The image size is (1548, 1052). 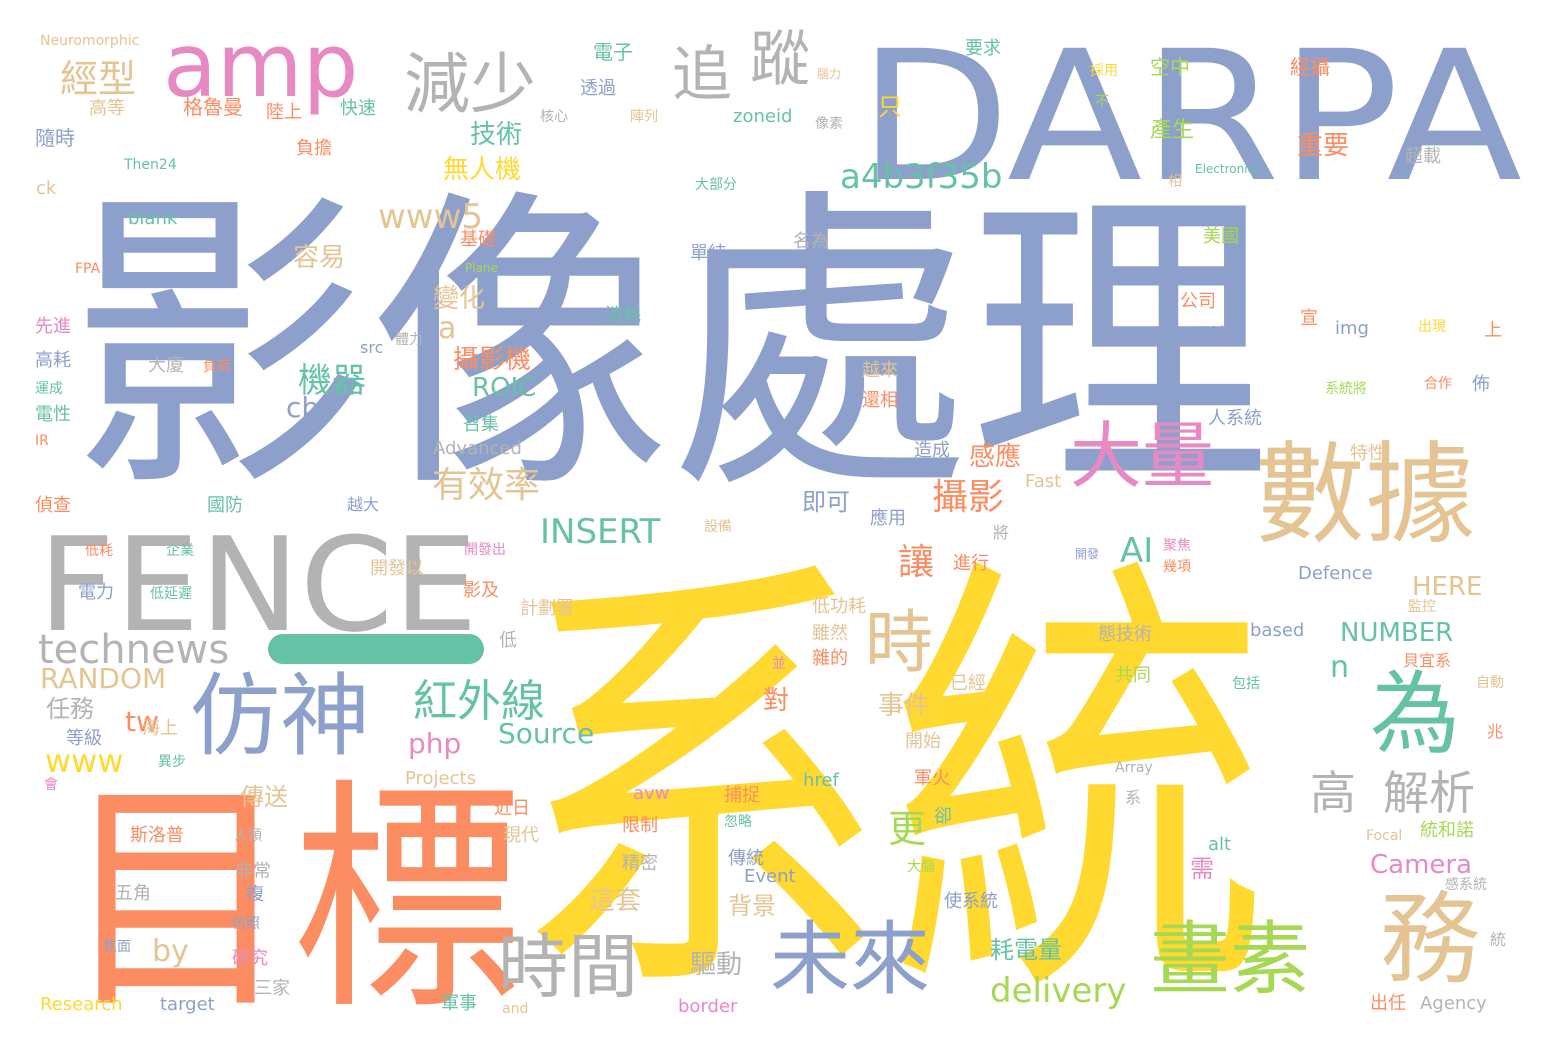 I want to click on cloud-word: 基礎, so click(x=478, y=239).